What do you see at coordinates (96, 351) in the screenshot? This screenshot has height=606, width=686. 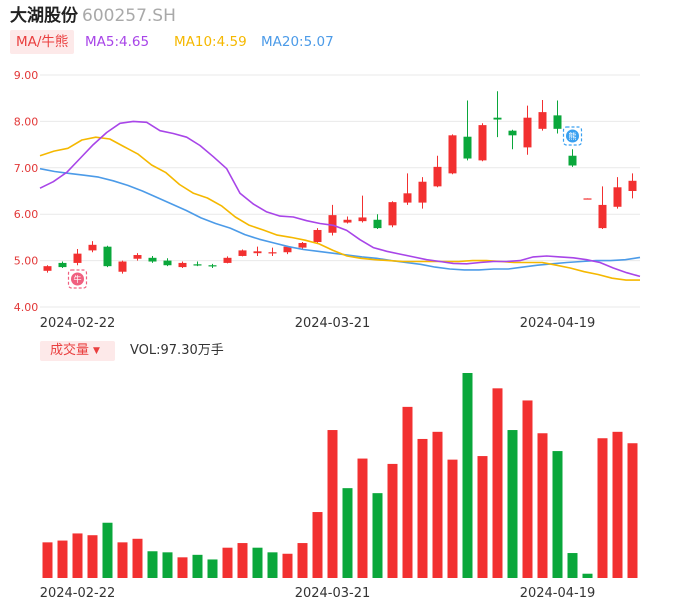 I see `dropdown-caret-icon: ▼` at bounding box center [96, 351].